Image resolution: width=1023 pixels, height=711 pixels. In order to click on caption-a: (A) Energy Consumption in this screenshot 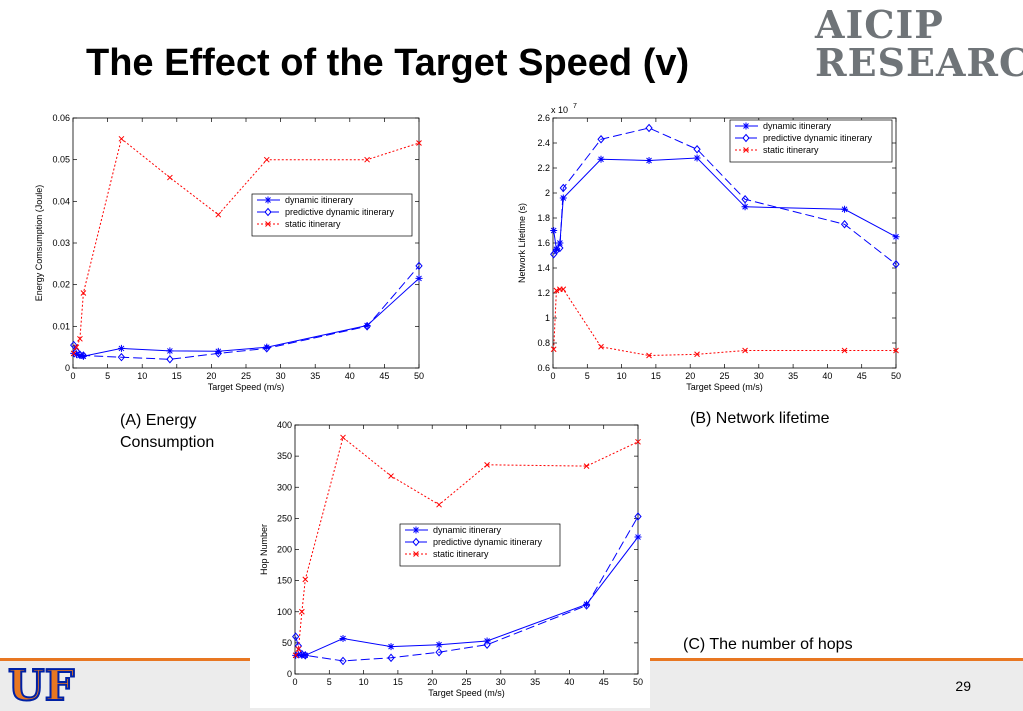, I will do `click(167, 432)`.